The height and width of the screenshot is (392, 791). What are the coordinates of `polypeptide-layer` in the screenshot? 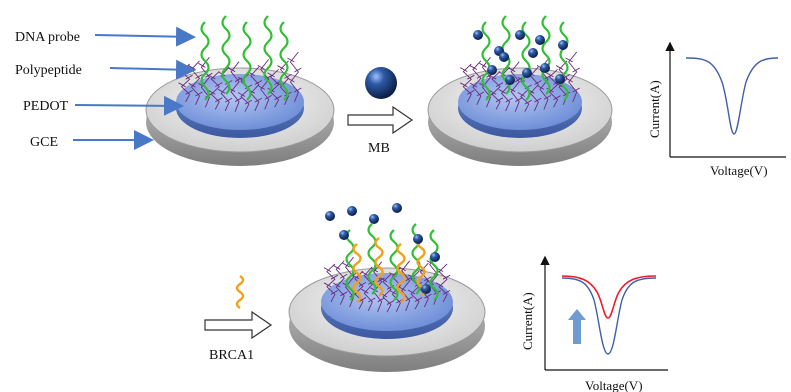 It's located at (520, 81).